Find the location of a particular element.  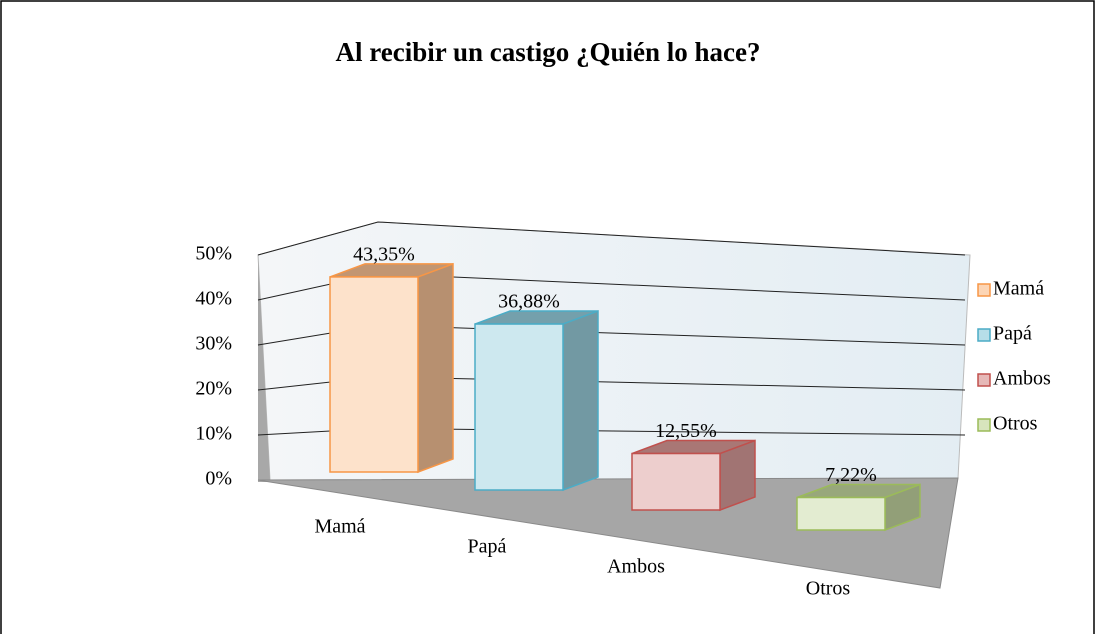

data-label: 36,88% is located at coordinates (529, 302).